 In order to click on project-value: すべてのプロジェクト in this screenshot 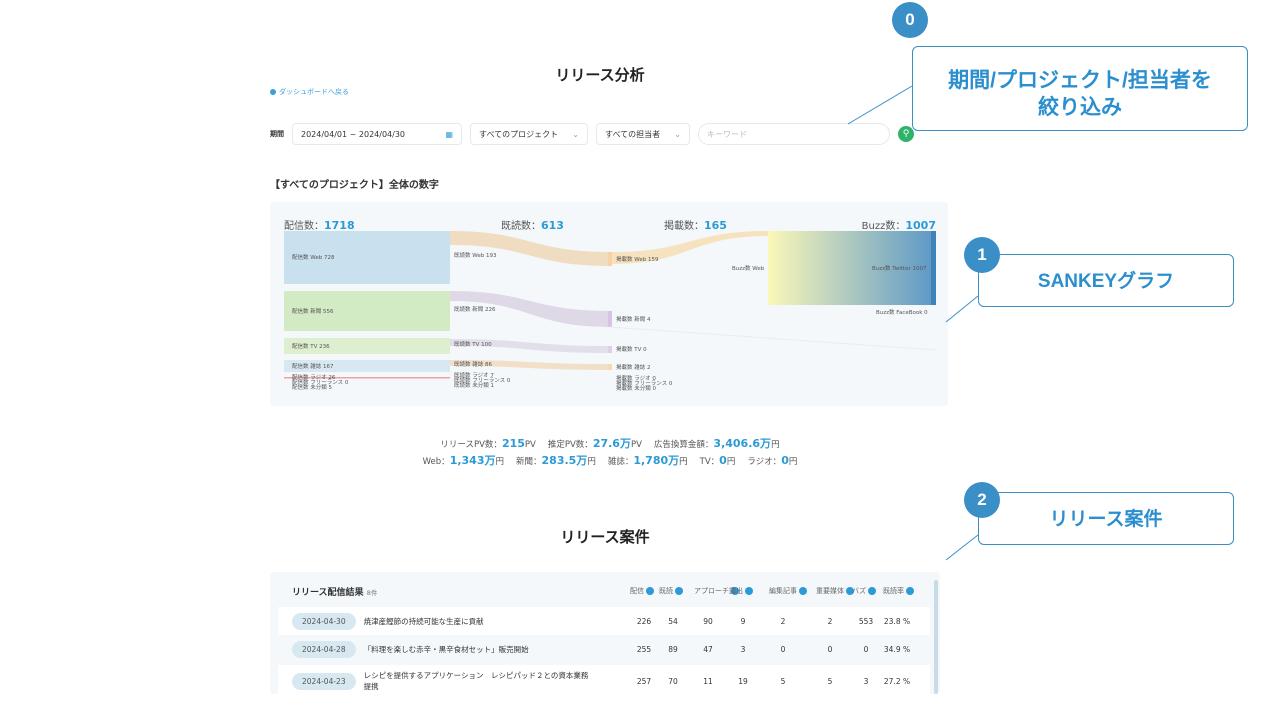, I will do `click(519, 134)`.